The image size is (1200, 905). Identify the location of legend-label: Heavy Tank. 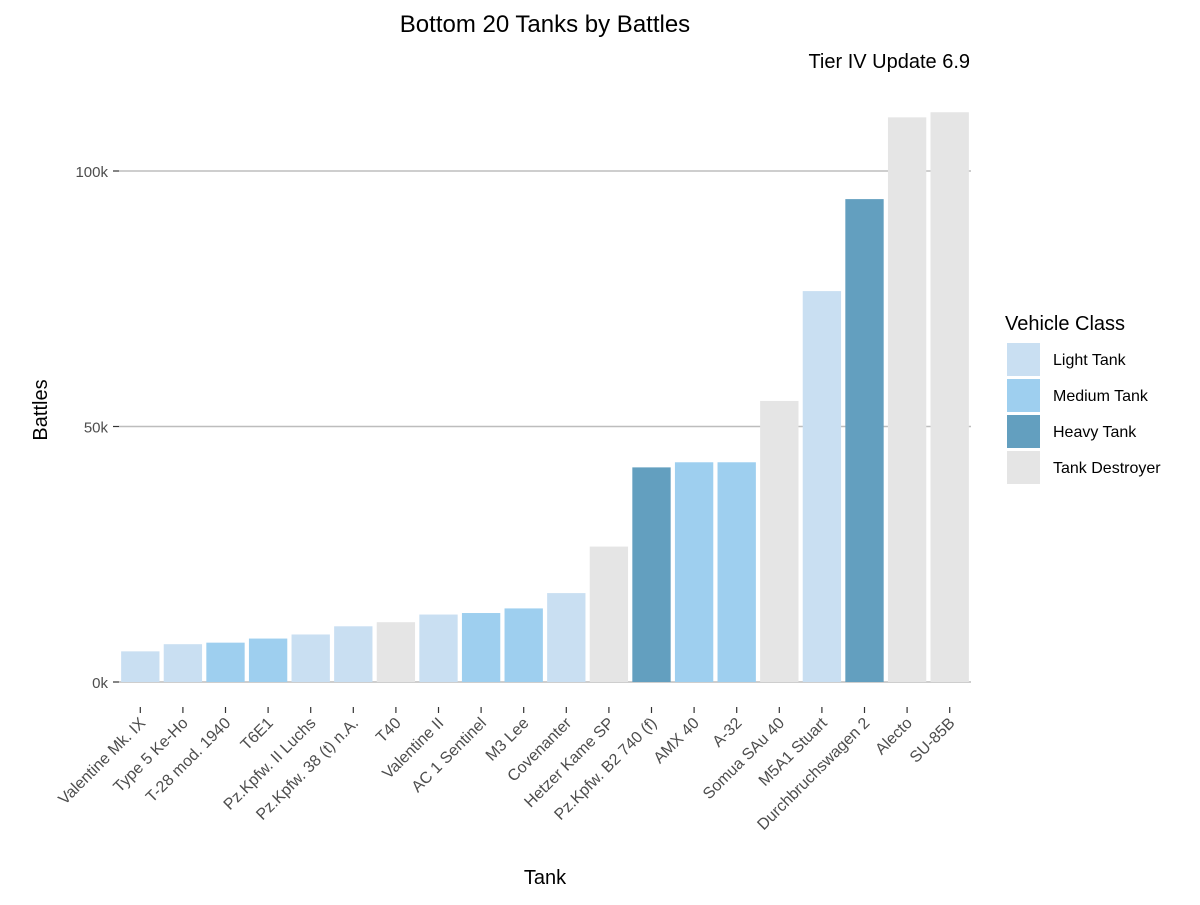
(1095, 432).